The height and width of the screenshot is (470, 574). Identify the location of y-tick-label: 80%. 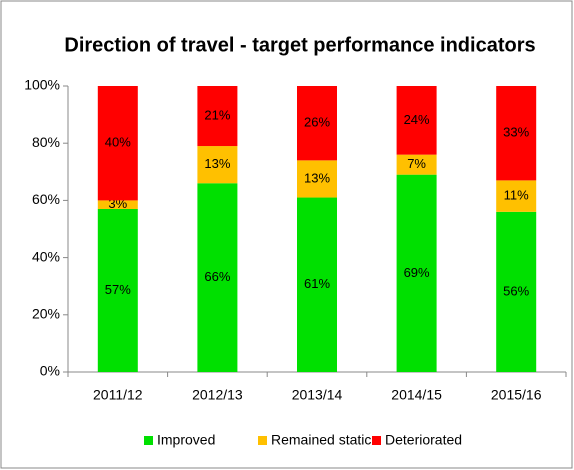
(46, 142).